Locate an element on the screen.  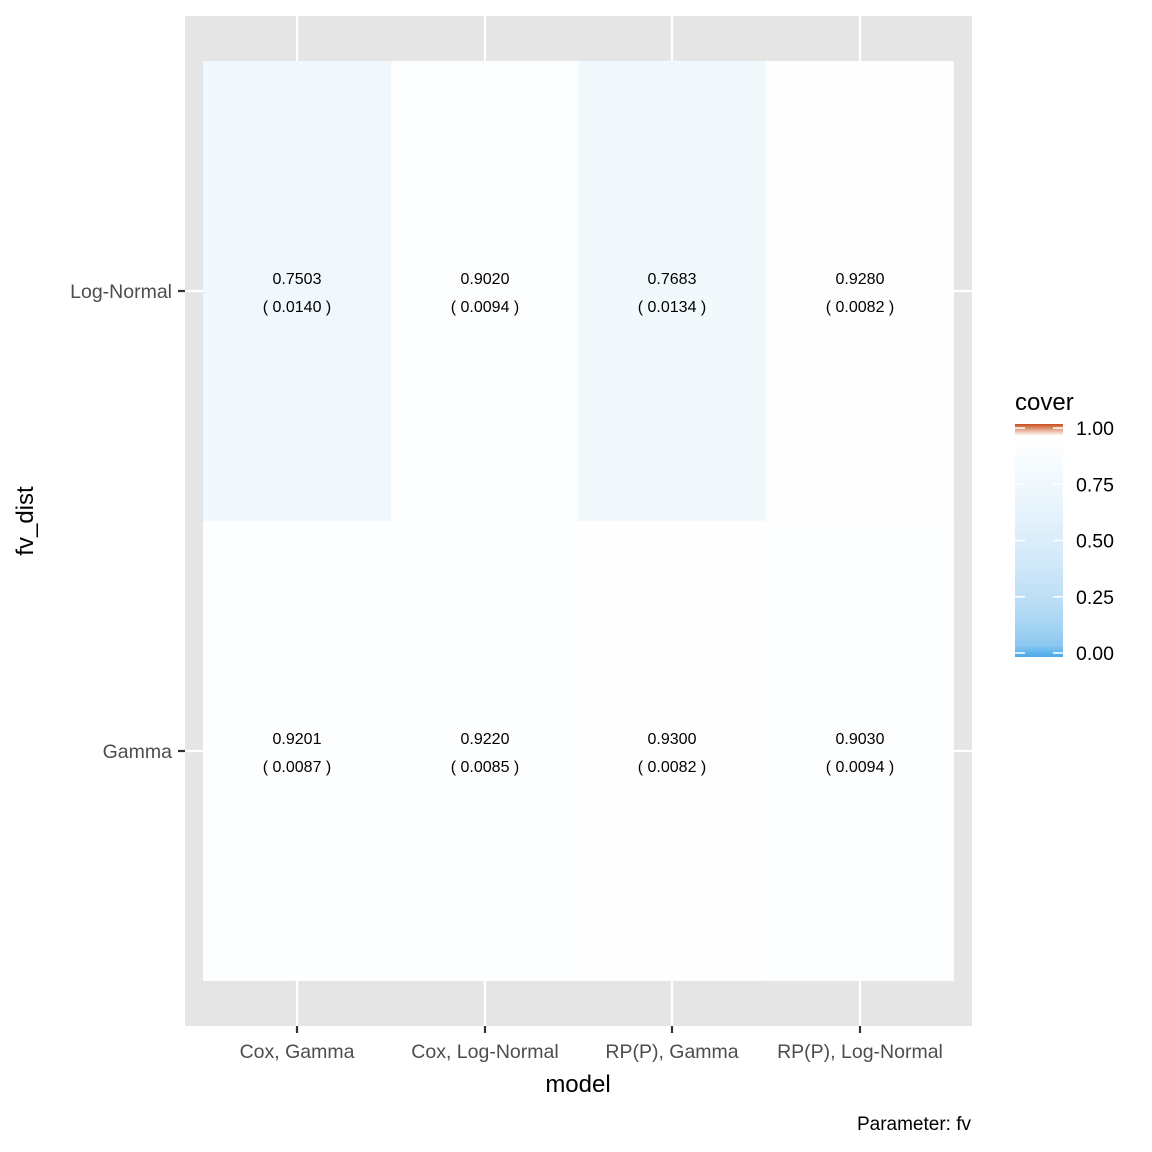
caption: Parameter: fv is located at coordinates (914, 1124).